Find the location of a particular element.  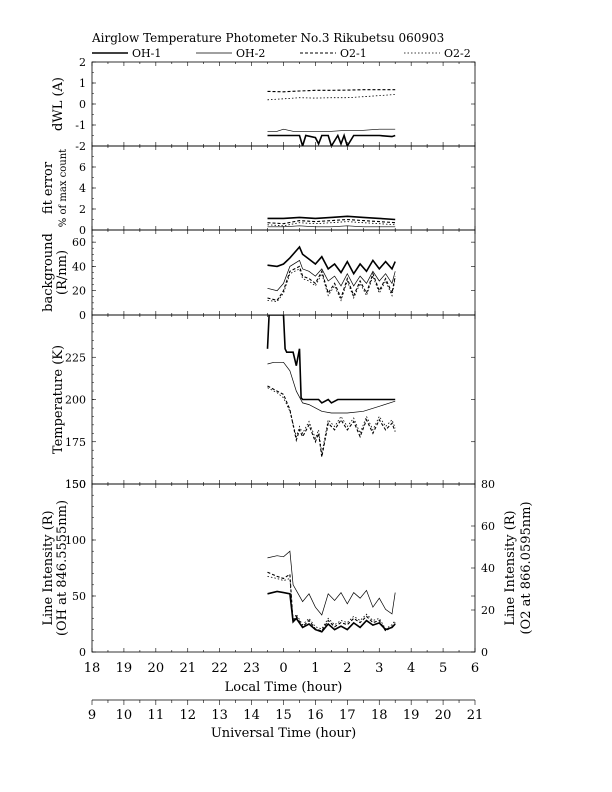

y-label-line-intensity: Line Intensity (R) is located at coordinates (48, 567).